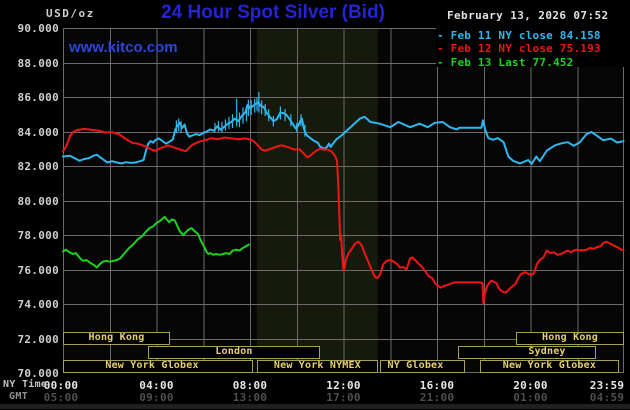  I want to click on kitco-watermark-link: www.kitco.com, so click(123, 47).